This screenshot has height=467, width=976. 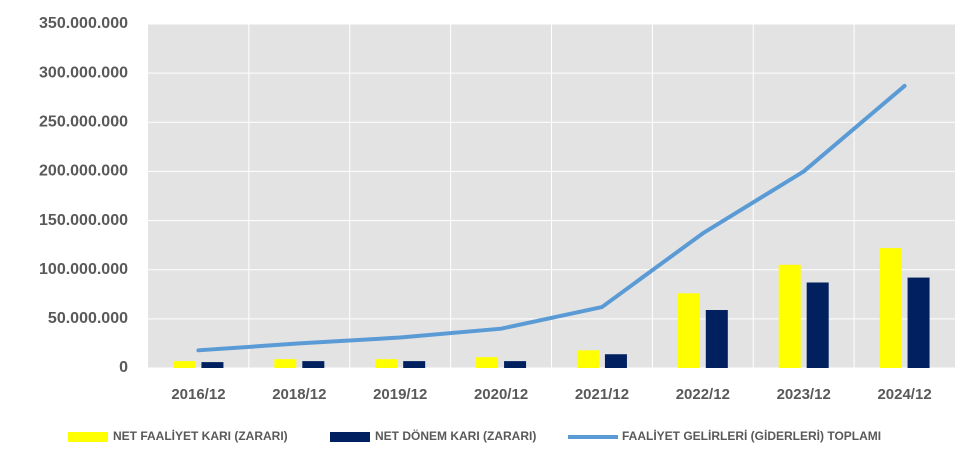 I want to click on y-tick-label: 150.000.000, so click(x=83, y=220).